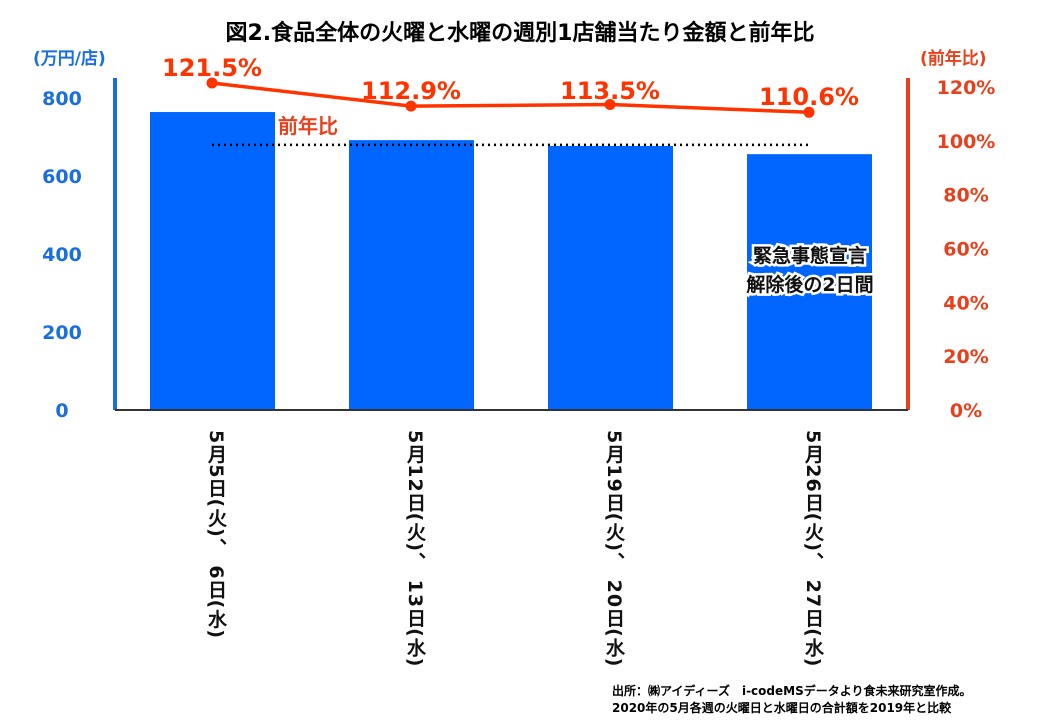 This screenshot has width=1040, height=720. What do you see at coordinates (62, 99) in the screenshot?
I see `y-tick-label: 800` at bounding box center [62, 99].